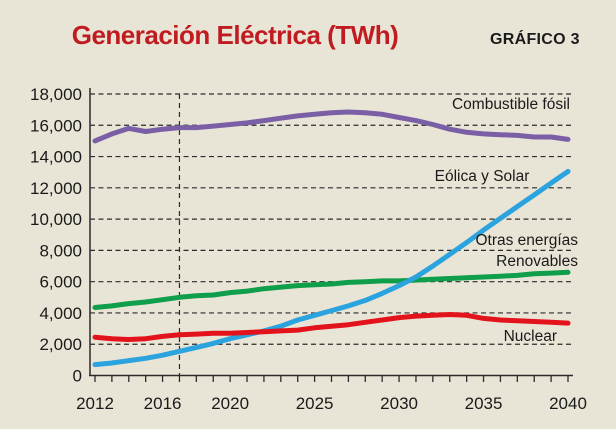  Describe the element at coordinates (95, 403) in the screenshot. I see `x-axis-tick-label: 2012` at that location.